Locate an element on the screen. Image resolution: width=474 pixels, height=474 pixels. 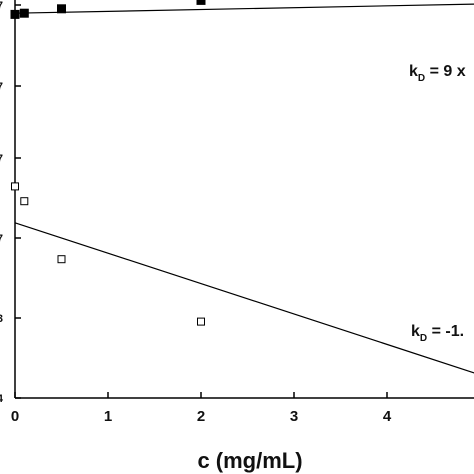
kd-annotation-1: kD = -1. is located at coordinates (437, 333).